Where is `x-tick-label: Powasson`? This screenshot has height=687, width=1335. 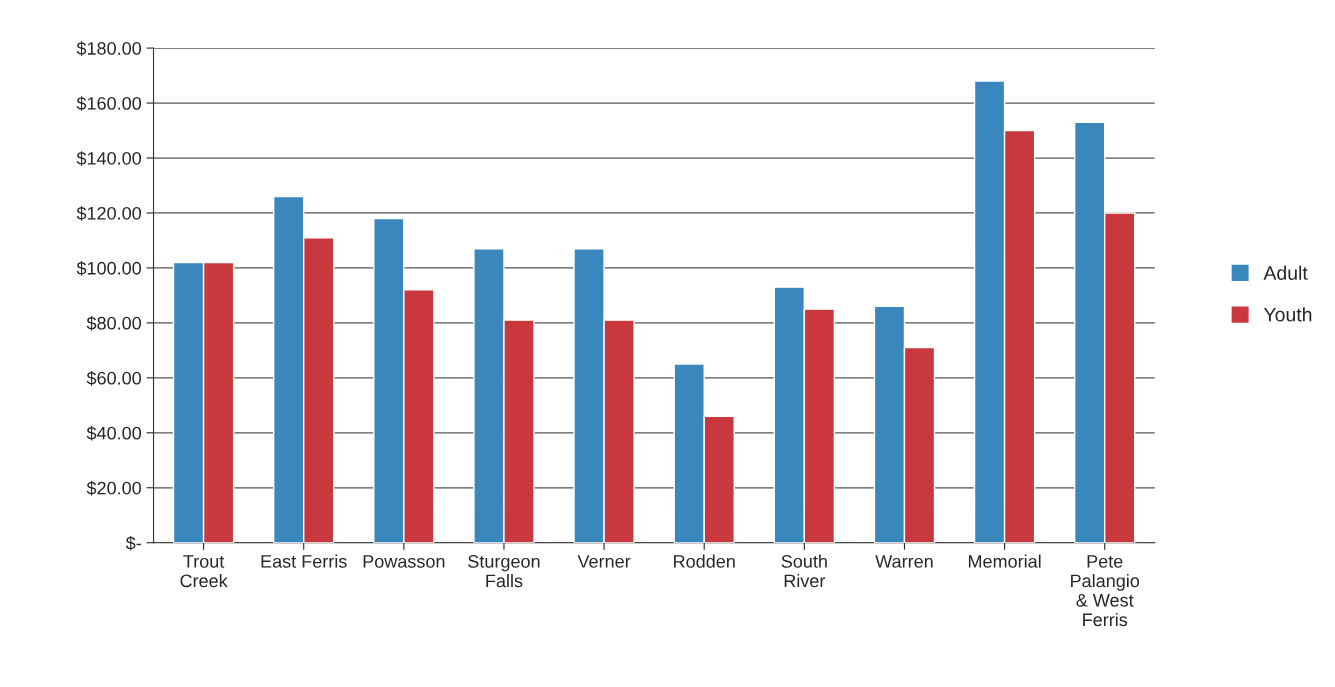
x-tick-label: Powasson is located at coordinates (404, 561).